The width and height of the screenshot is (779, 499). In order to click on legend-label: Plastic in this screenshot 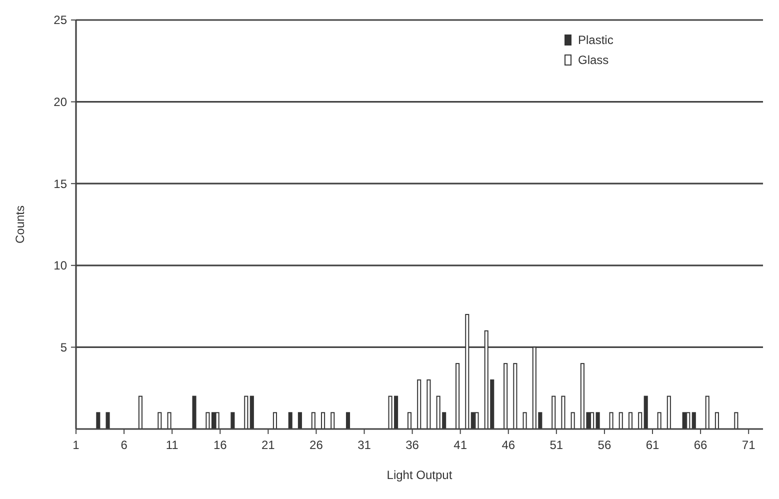, I will do `click(596, 40)`.